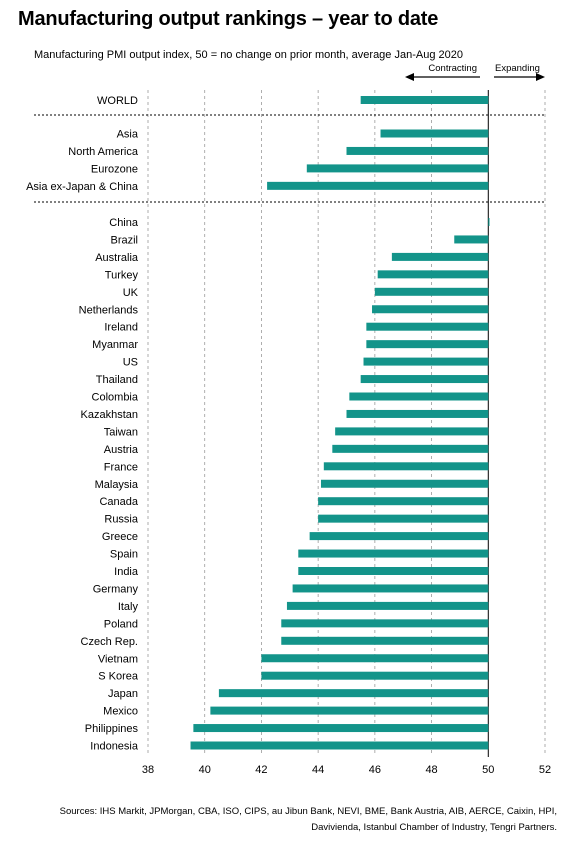  Describe the element at coordinates (117, 258) in the screenshot. I see `category-label: Australia` at that location.